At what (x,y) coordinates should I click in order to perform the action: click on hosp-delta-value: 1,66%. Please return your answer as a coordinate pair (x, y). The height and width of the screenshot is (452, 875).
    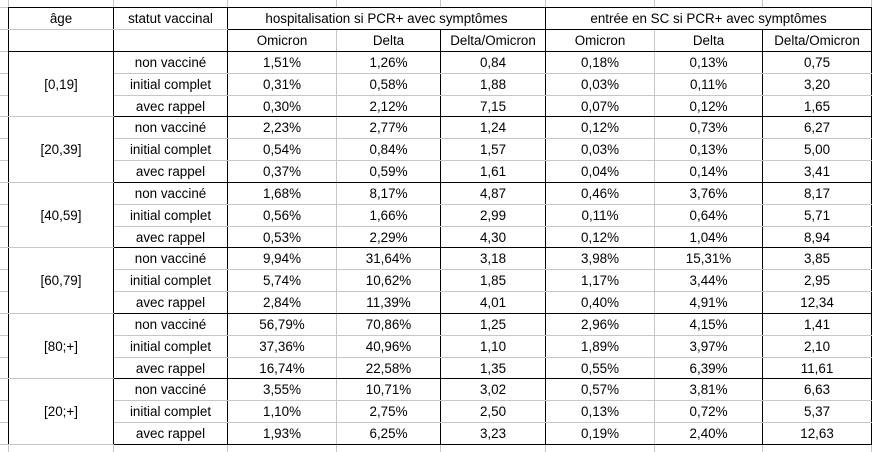
    Looking at the image, I should click on (388, 215).